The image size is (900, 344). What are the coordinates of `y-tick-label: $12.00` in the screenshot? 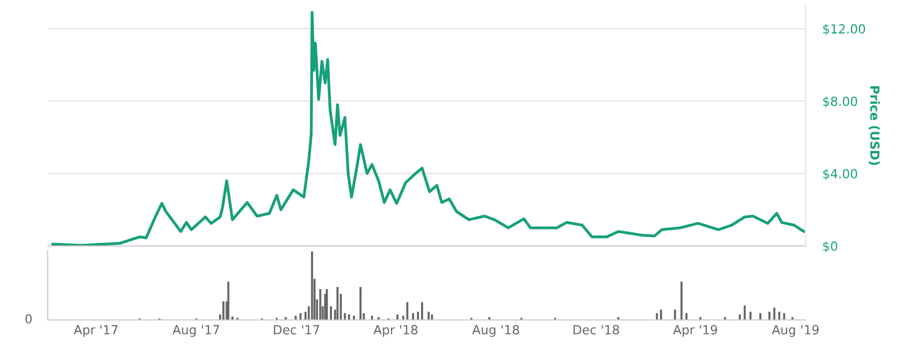 It's located at (844, 30).